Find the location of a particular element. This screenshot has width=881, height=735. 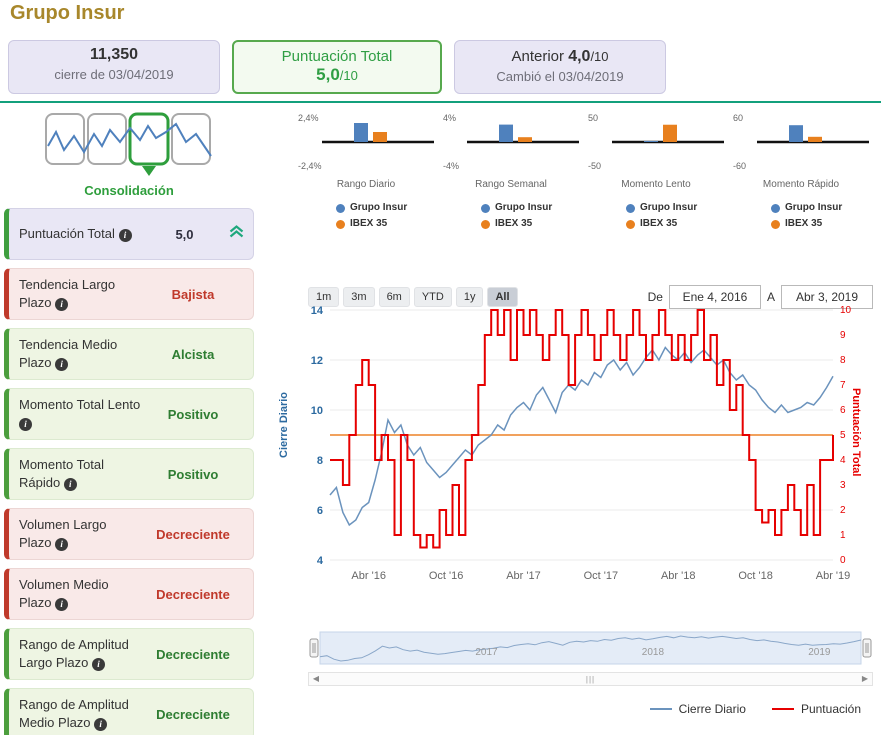

range-button-1m: 1m is located at coordinates (324, 297).